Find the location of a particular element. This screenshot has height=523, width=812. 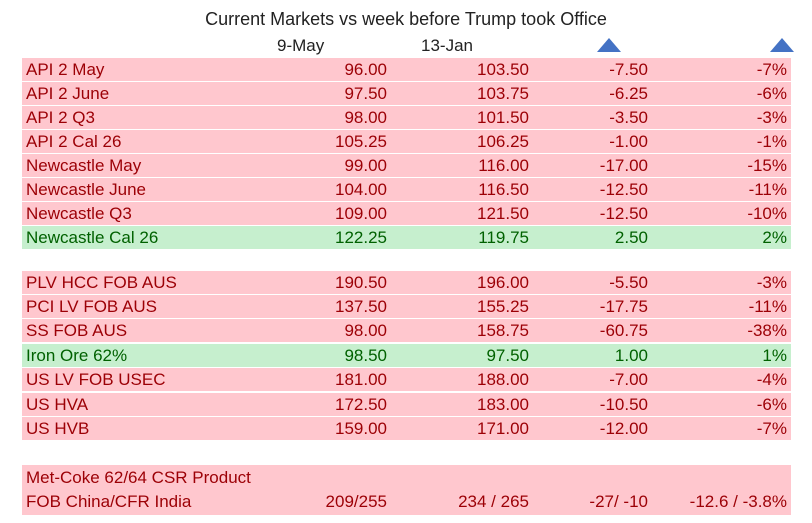

metcoke-title: Met-Coke 62/64 CSR Product is located at coordinates (138, 477).